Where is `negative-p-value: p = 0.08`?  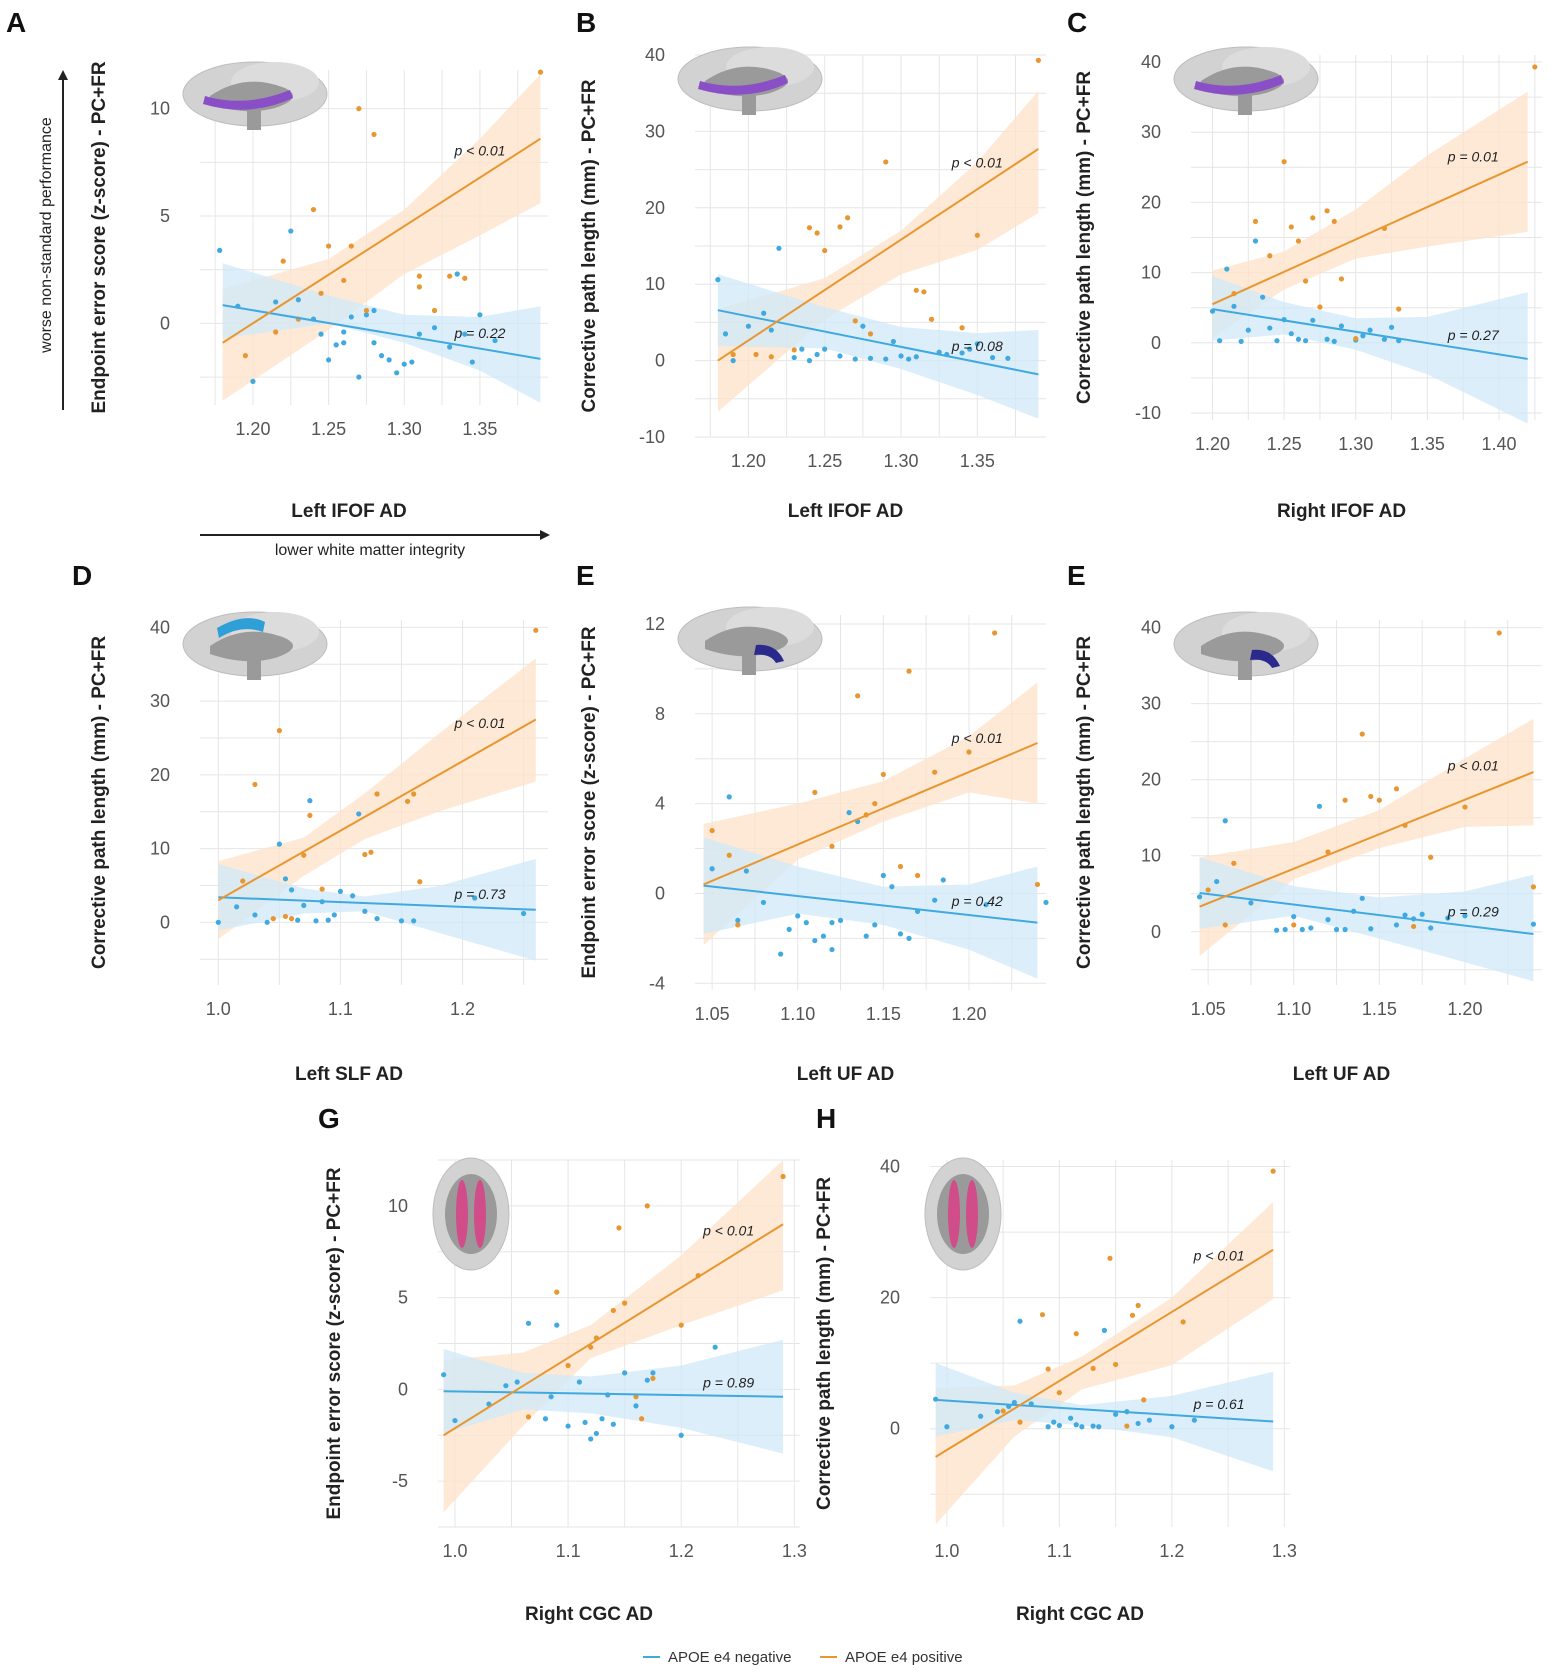
negative-p-value: p = 0.08 is located at coordinates (977, 346).